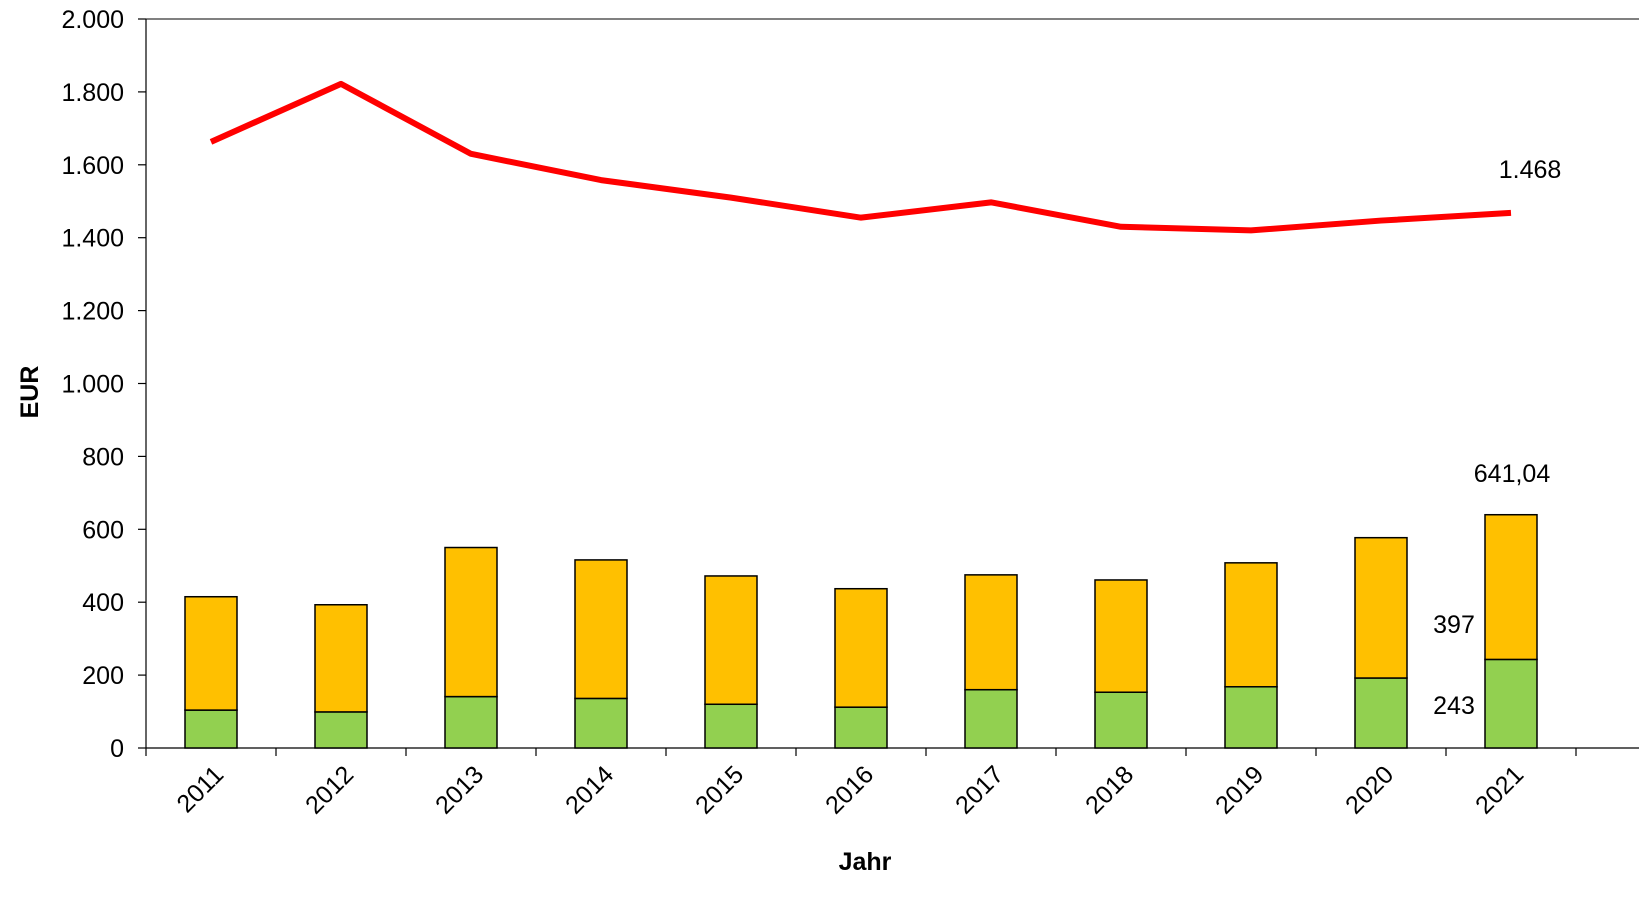  What do you see at coordinates (1512, 474) in the screenshot?
I see `bar-total-last-label: 641,04` at bounding box center [1512, 474].